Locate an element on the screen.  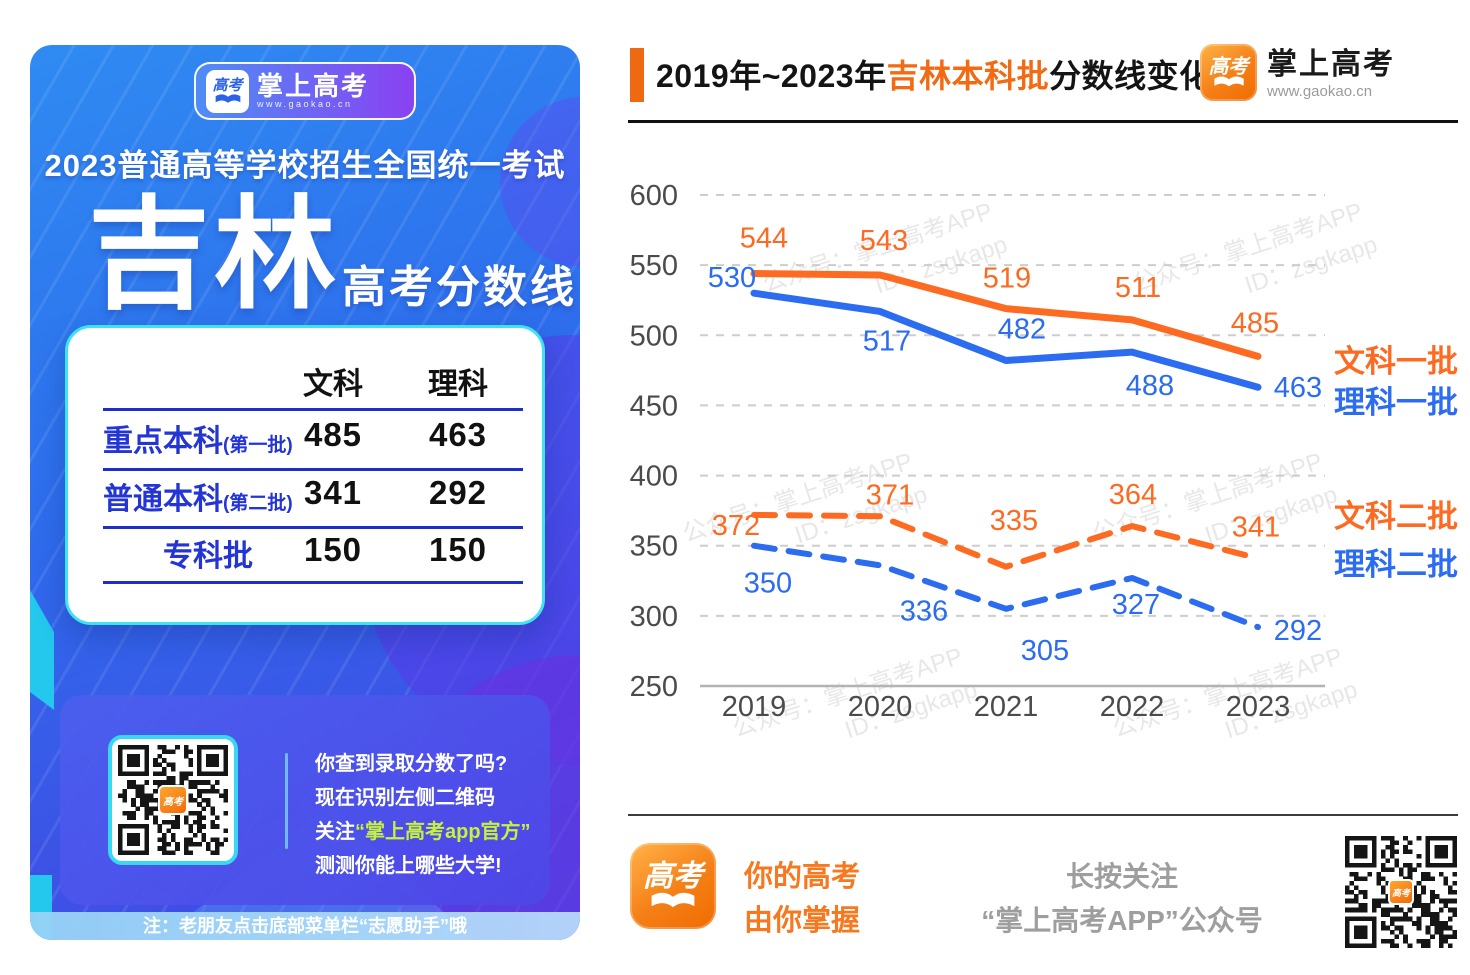
chart-title: 2019年~2023年吉林本科批分数线变化图 is located at coordinates (950, 76).